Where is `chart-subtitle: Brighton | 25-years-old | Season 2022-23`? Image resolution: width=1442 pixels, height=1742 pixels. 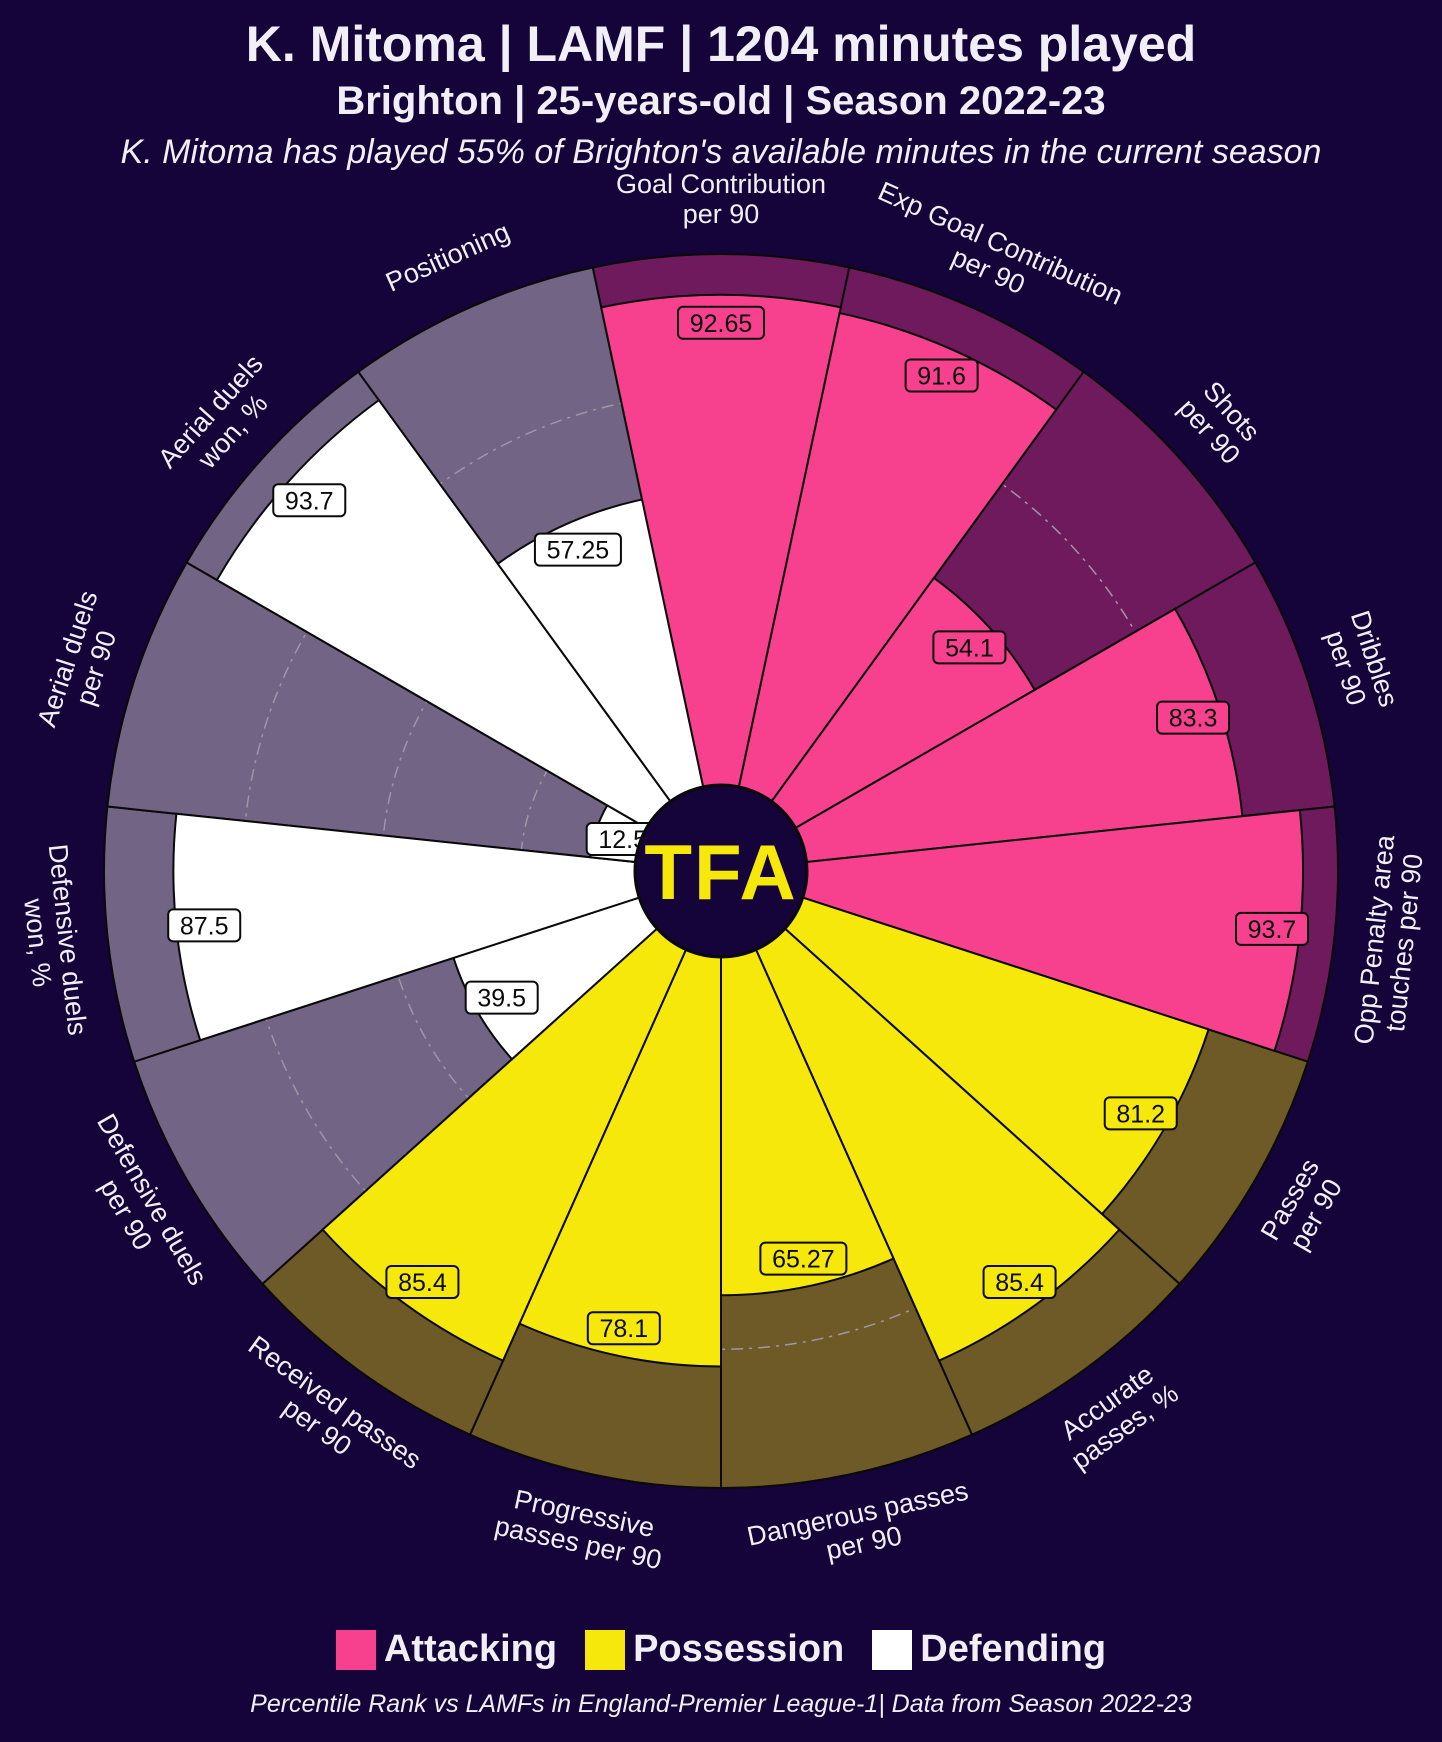
chart-subtitle: Brighton | 25-years-old | Season 2022-23 is located at coordinates (721, 101).